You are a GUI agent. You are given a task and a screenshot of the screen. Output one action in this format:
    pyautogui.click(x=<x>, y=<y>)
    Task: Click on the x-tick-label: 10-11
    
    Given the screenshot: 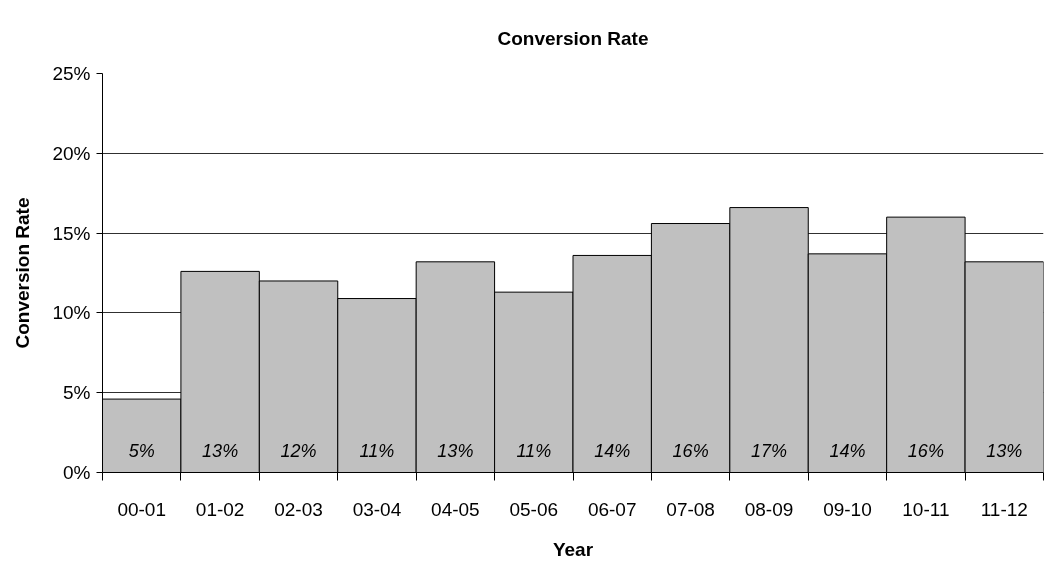 What is the action you would take?
    pyautogui.click(x=926, y=509)
    